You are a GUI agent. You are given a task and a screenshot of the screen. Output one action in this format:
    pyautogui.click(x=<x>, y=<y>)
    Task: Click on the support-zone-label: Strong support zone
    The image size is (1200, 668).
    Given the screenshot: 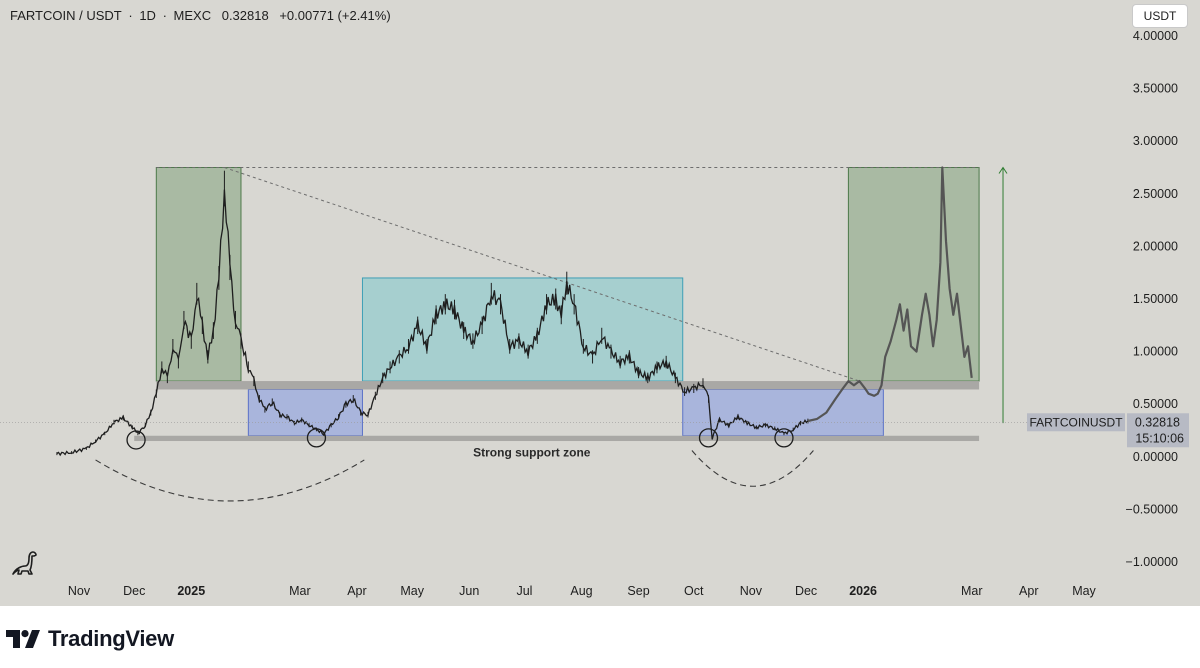 What is the action you would take?
    pyautogui.click(x=532, y=453)
    